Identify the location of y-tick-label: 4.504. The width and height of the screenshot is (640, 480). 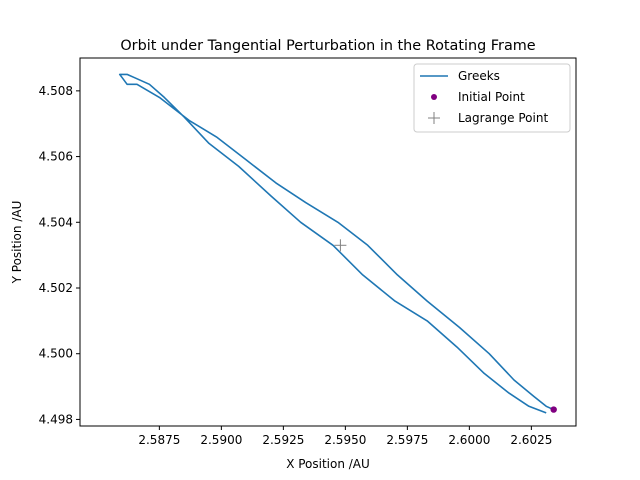
(56, 222).